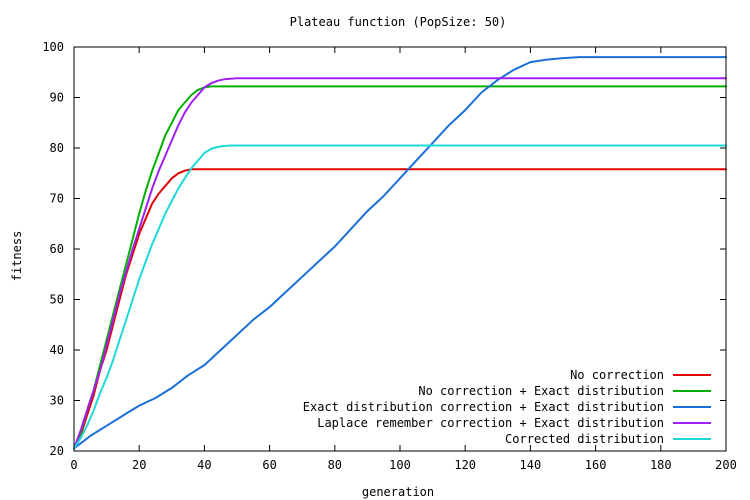  I want to click on y-tick-label: 90, so click(57, 98).